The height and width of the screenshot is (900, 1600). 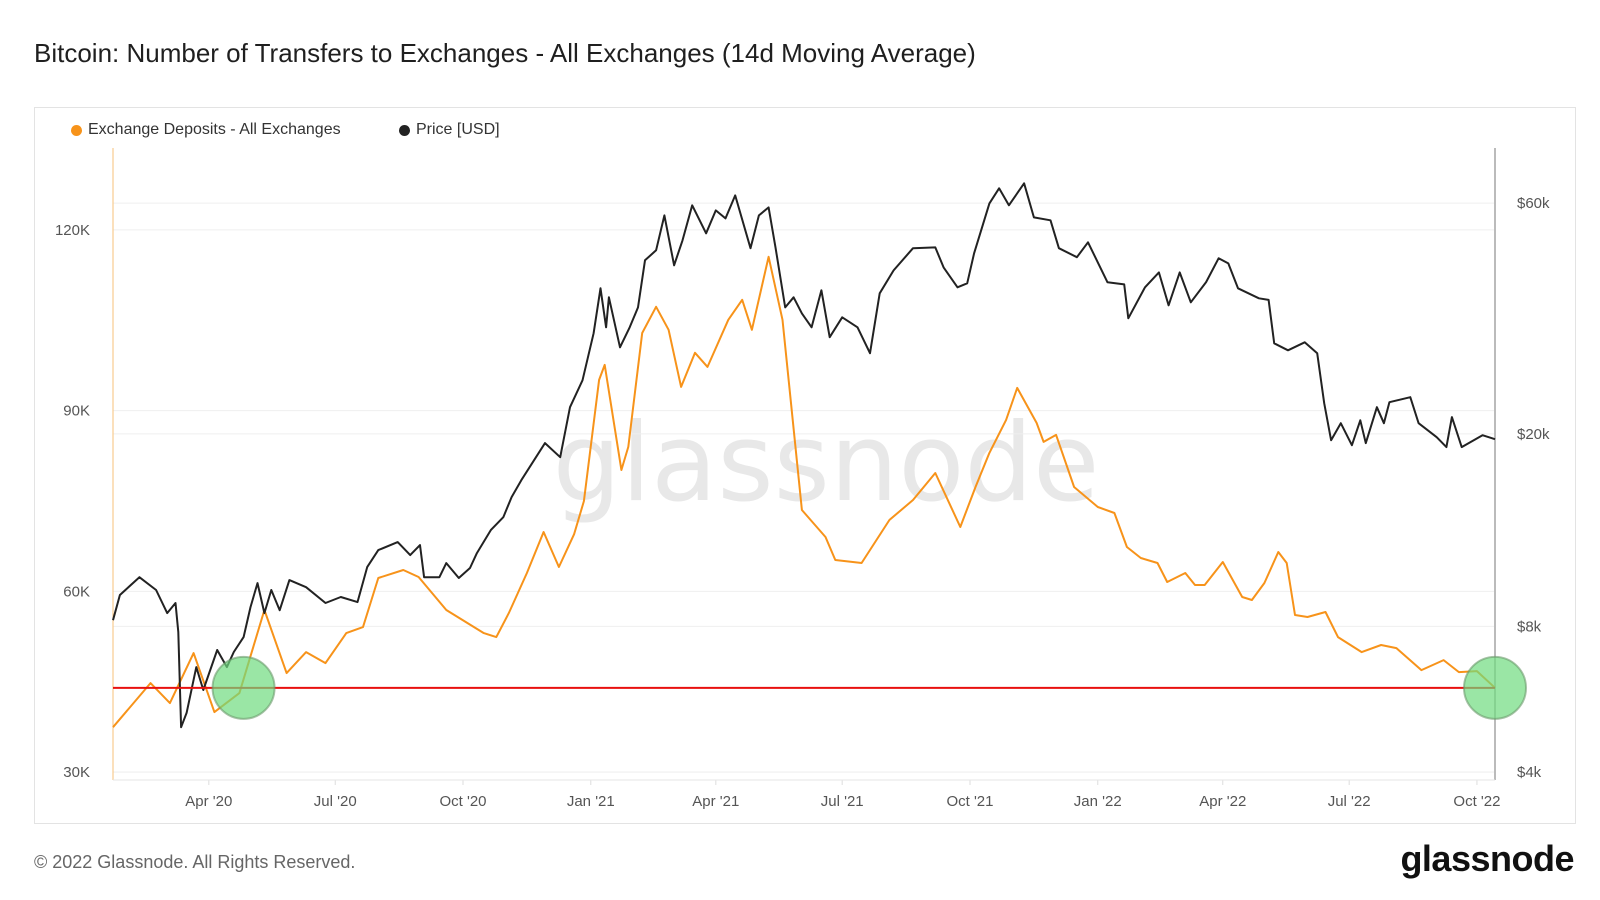 I want to click on y-right-tick-label: $60k, so click(x=1533, y=203).